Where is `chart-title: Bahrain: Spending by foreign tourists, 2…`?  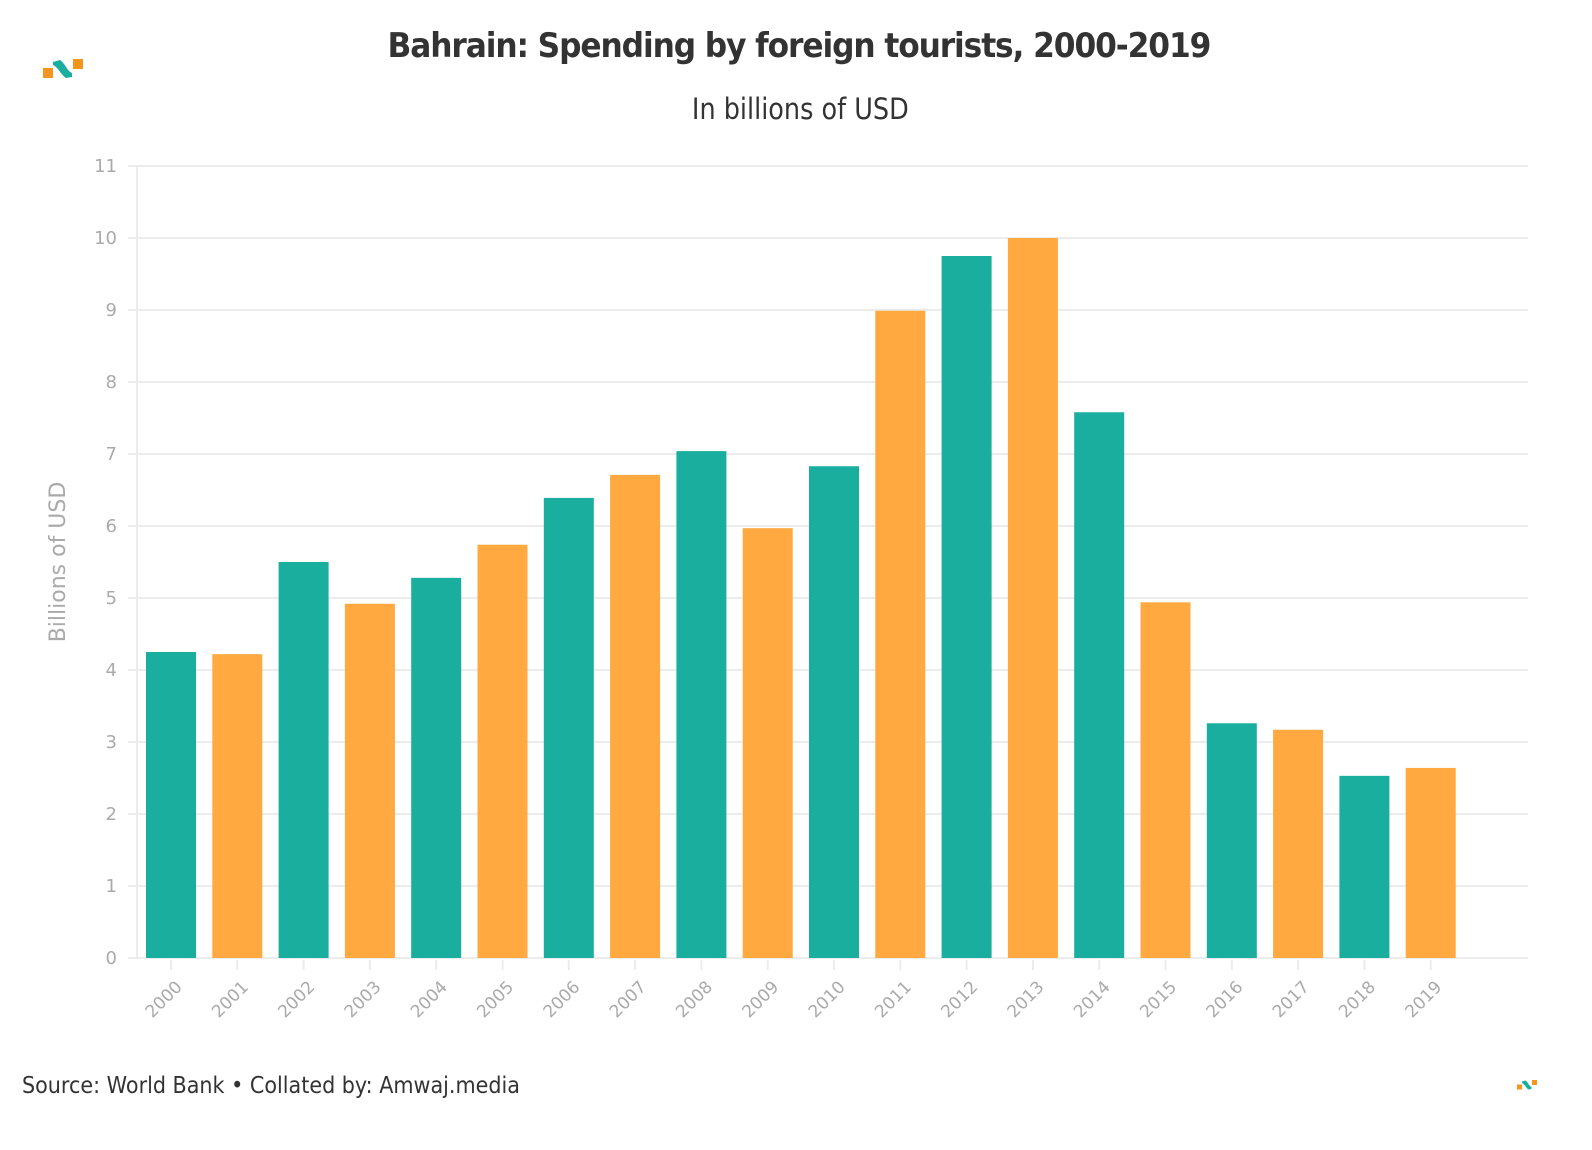
chart-title: Bahrain: Spending by foreign tourists, 2… is located at coordinates (799, 46).